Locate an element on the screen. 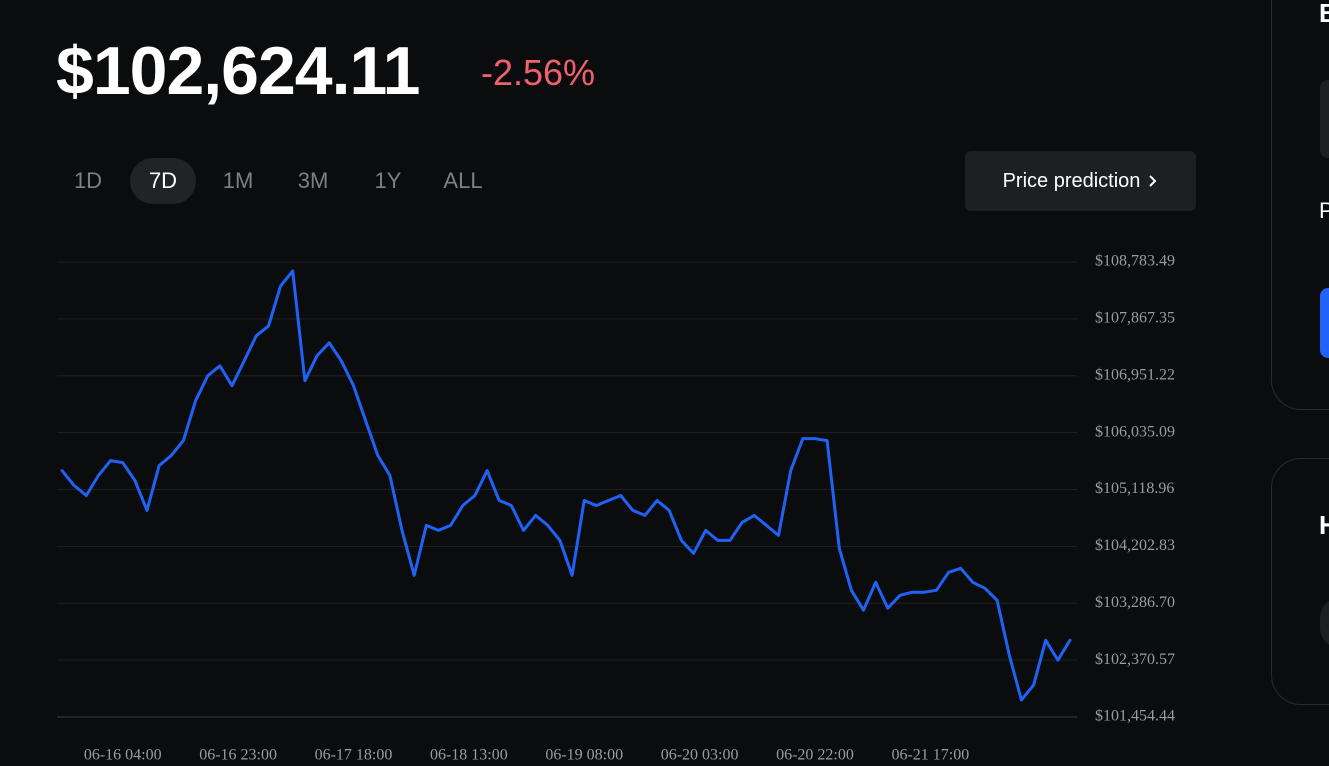 The width and height of the screenshot is (1329, 766). y-tick-label: $101,454.44 is located at coordinates (1135, 716).